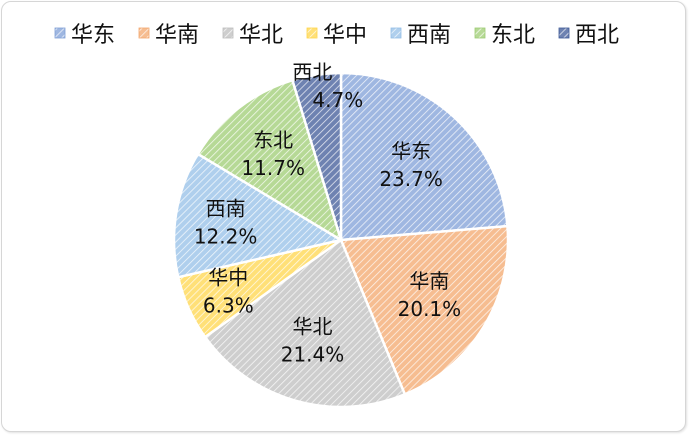 Image resolution: width=689 pixels, height=435 pixels. I want to click on legend: 华东 华南 华北 华中 西南 东北 西北, so click(336, 35).